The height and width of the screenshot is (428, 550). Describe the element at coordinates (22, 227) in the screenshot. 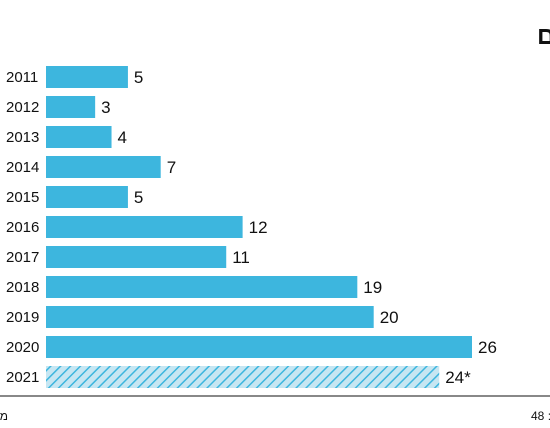

I see `y-tick-label: 2016` at that location.